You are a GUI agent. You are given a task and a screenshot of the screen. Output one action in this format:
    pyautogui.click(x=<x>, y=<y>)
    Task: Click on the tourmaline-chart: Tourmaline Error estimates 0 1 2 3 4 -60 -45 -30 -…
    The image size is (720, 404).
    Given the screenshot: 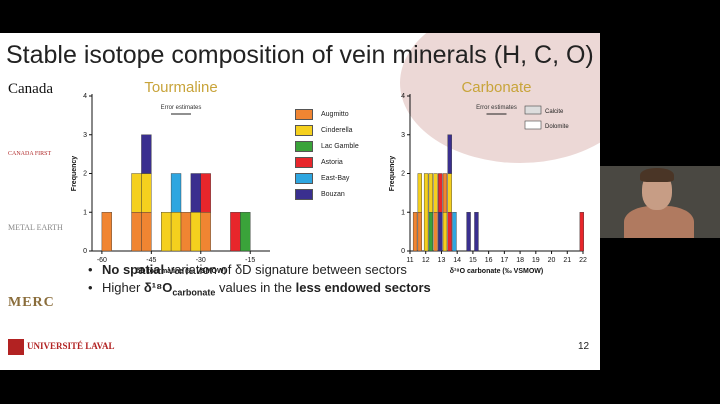 What is the action you would take?
    pyautogui.click(x=170, y=177)
    